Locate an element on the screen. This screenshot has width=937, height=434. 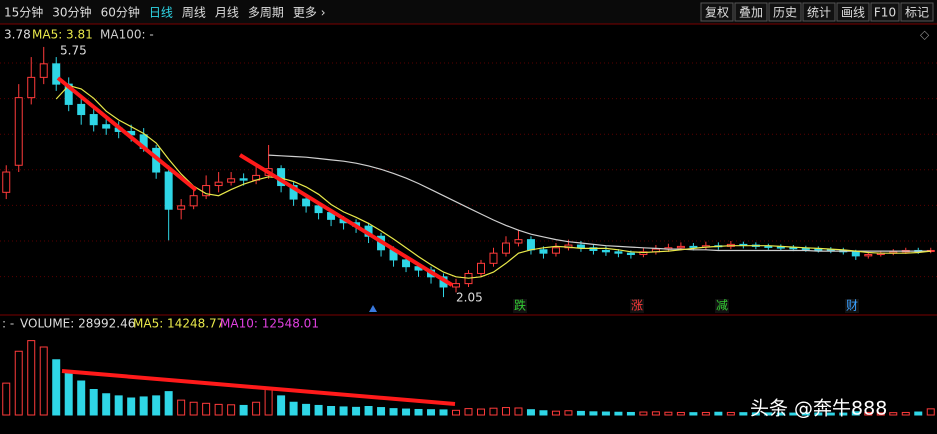
toolbar-button: 复权 is located at coordinates (717, 13).